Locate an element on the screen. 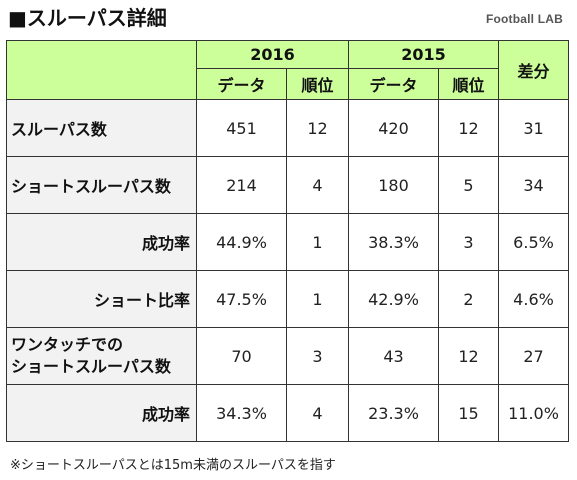 This screenshot has width=577, height=480. cell-diff: 6.5% is located at coordinates (533, 242).